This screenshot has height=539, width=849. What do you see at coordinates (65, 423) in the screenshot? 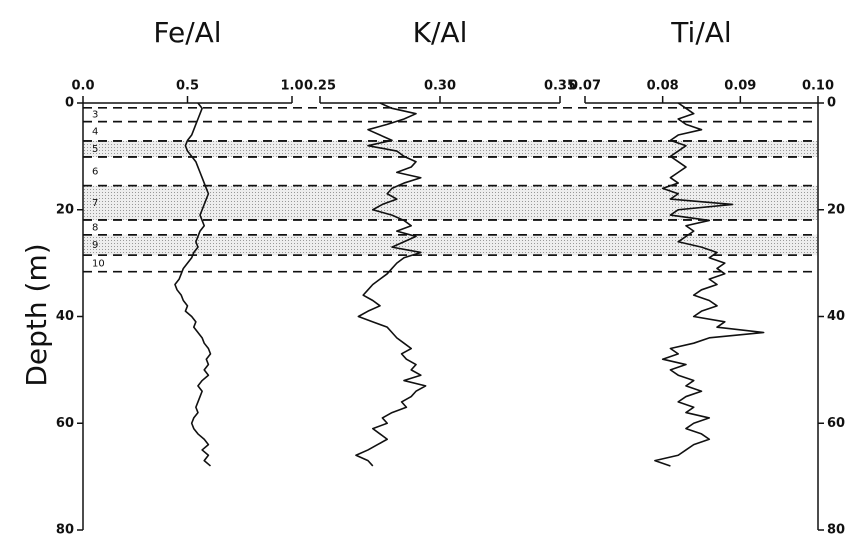
I see `y-tick-label: 60` at bounding box center [65, 423].